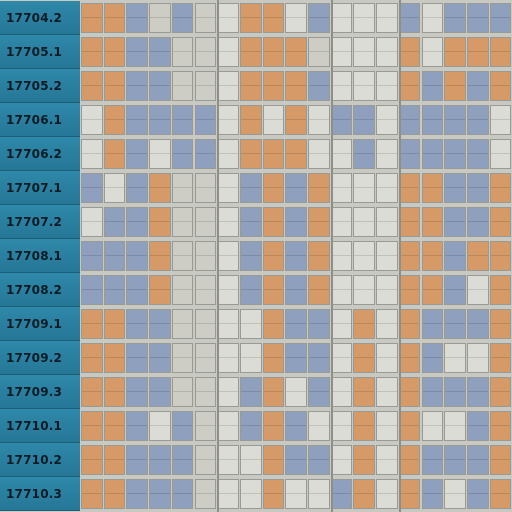  What do you see at coordinates (40, 120) in the screenshot?
I see `row-label: 17706.1` at bounding box center [40, 120].